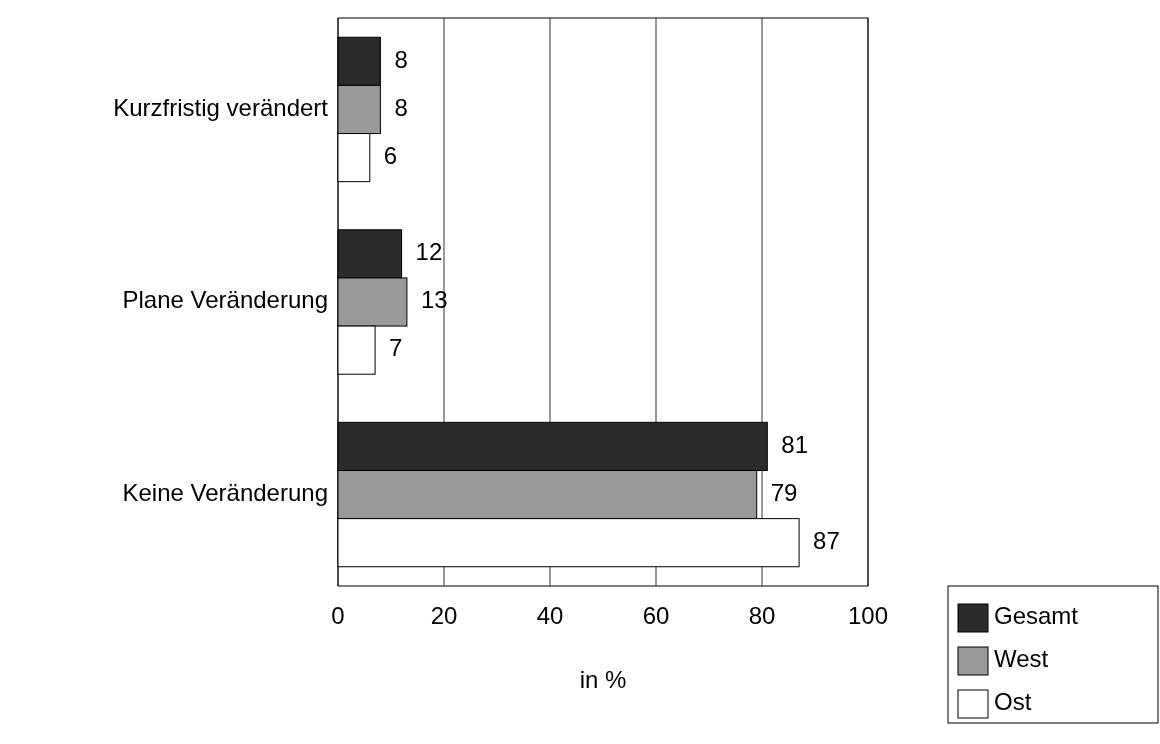 The height and width of the screenshot is (744, 1160). What do you see at coordinates (390, 155) in the screenshot?
I see `data-label: 6` at bounding box center [390, 155].